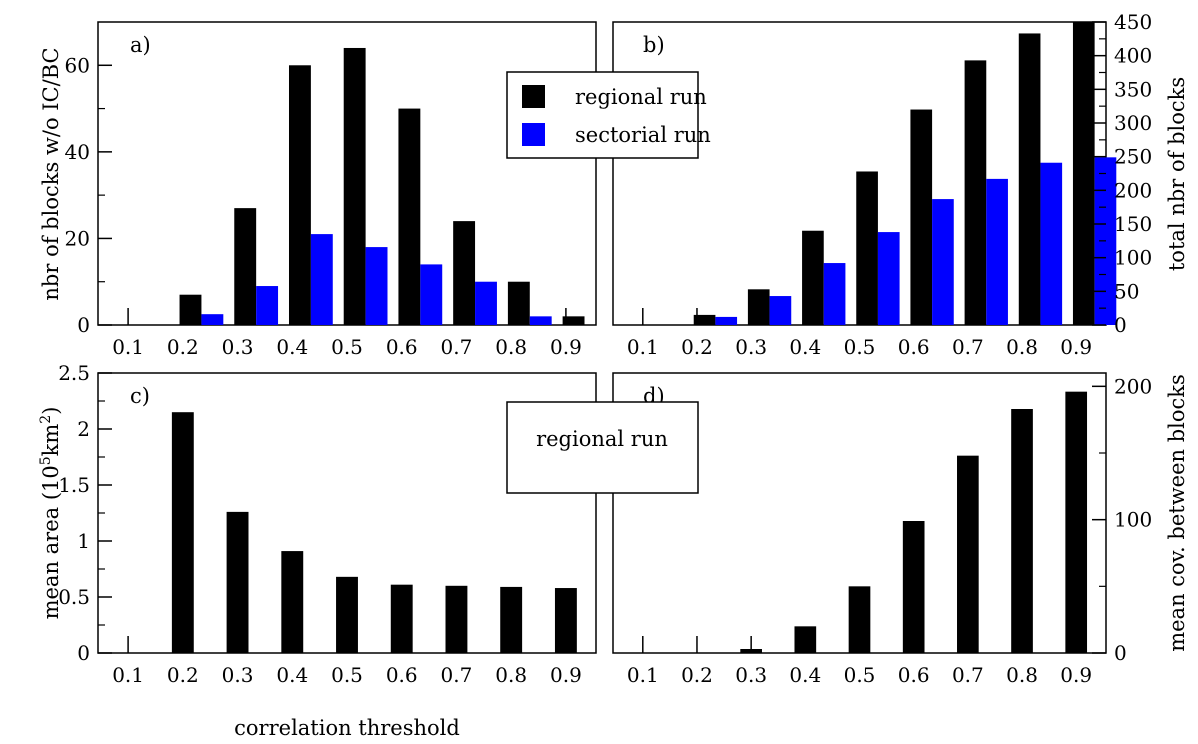  I want to click on y-tick-label-c: 0, so click(83, 653).